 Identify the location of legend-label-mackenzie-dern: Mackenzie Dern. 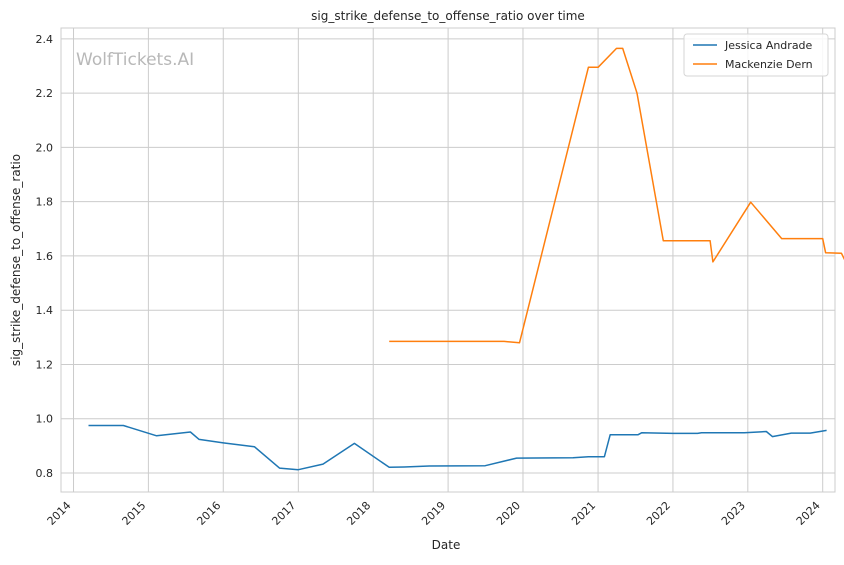
(769, 64).